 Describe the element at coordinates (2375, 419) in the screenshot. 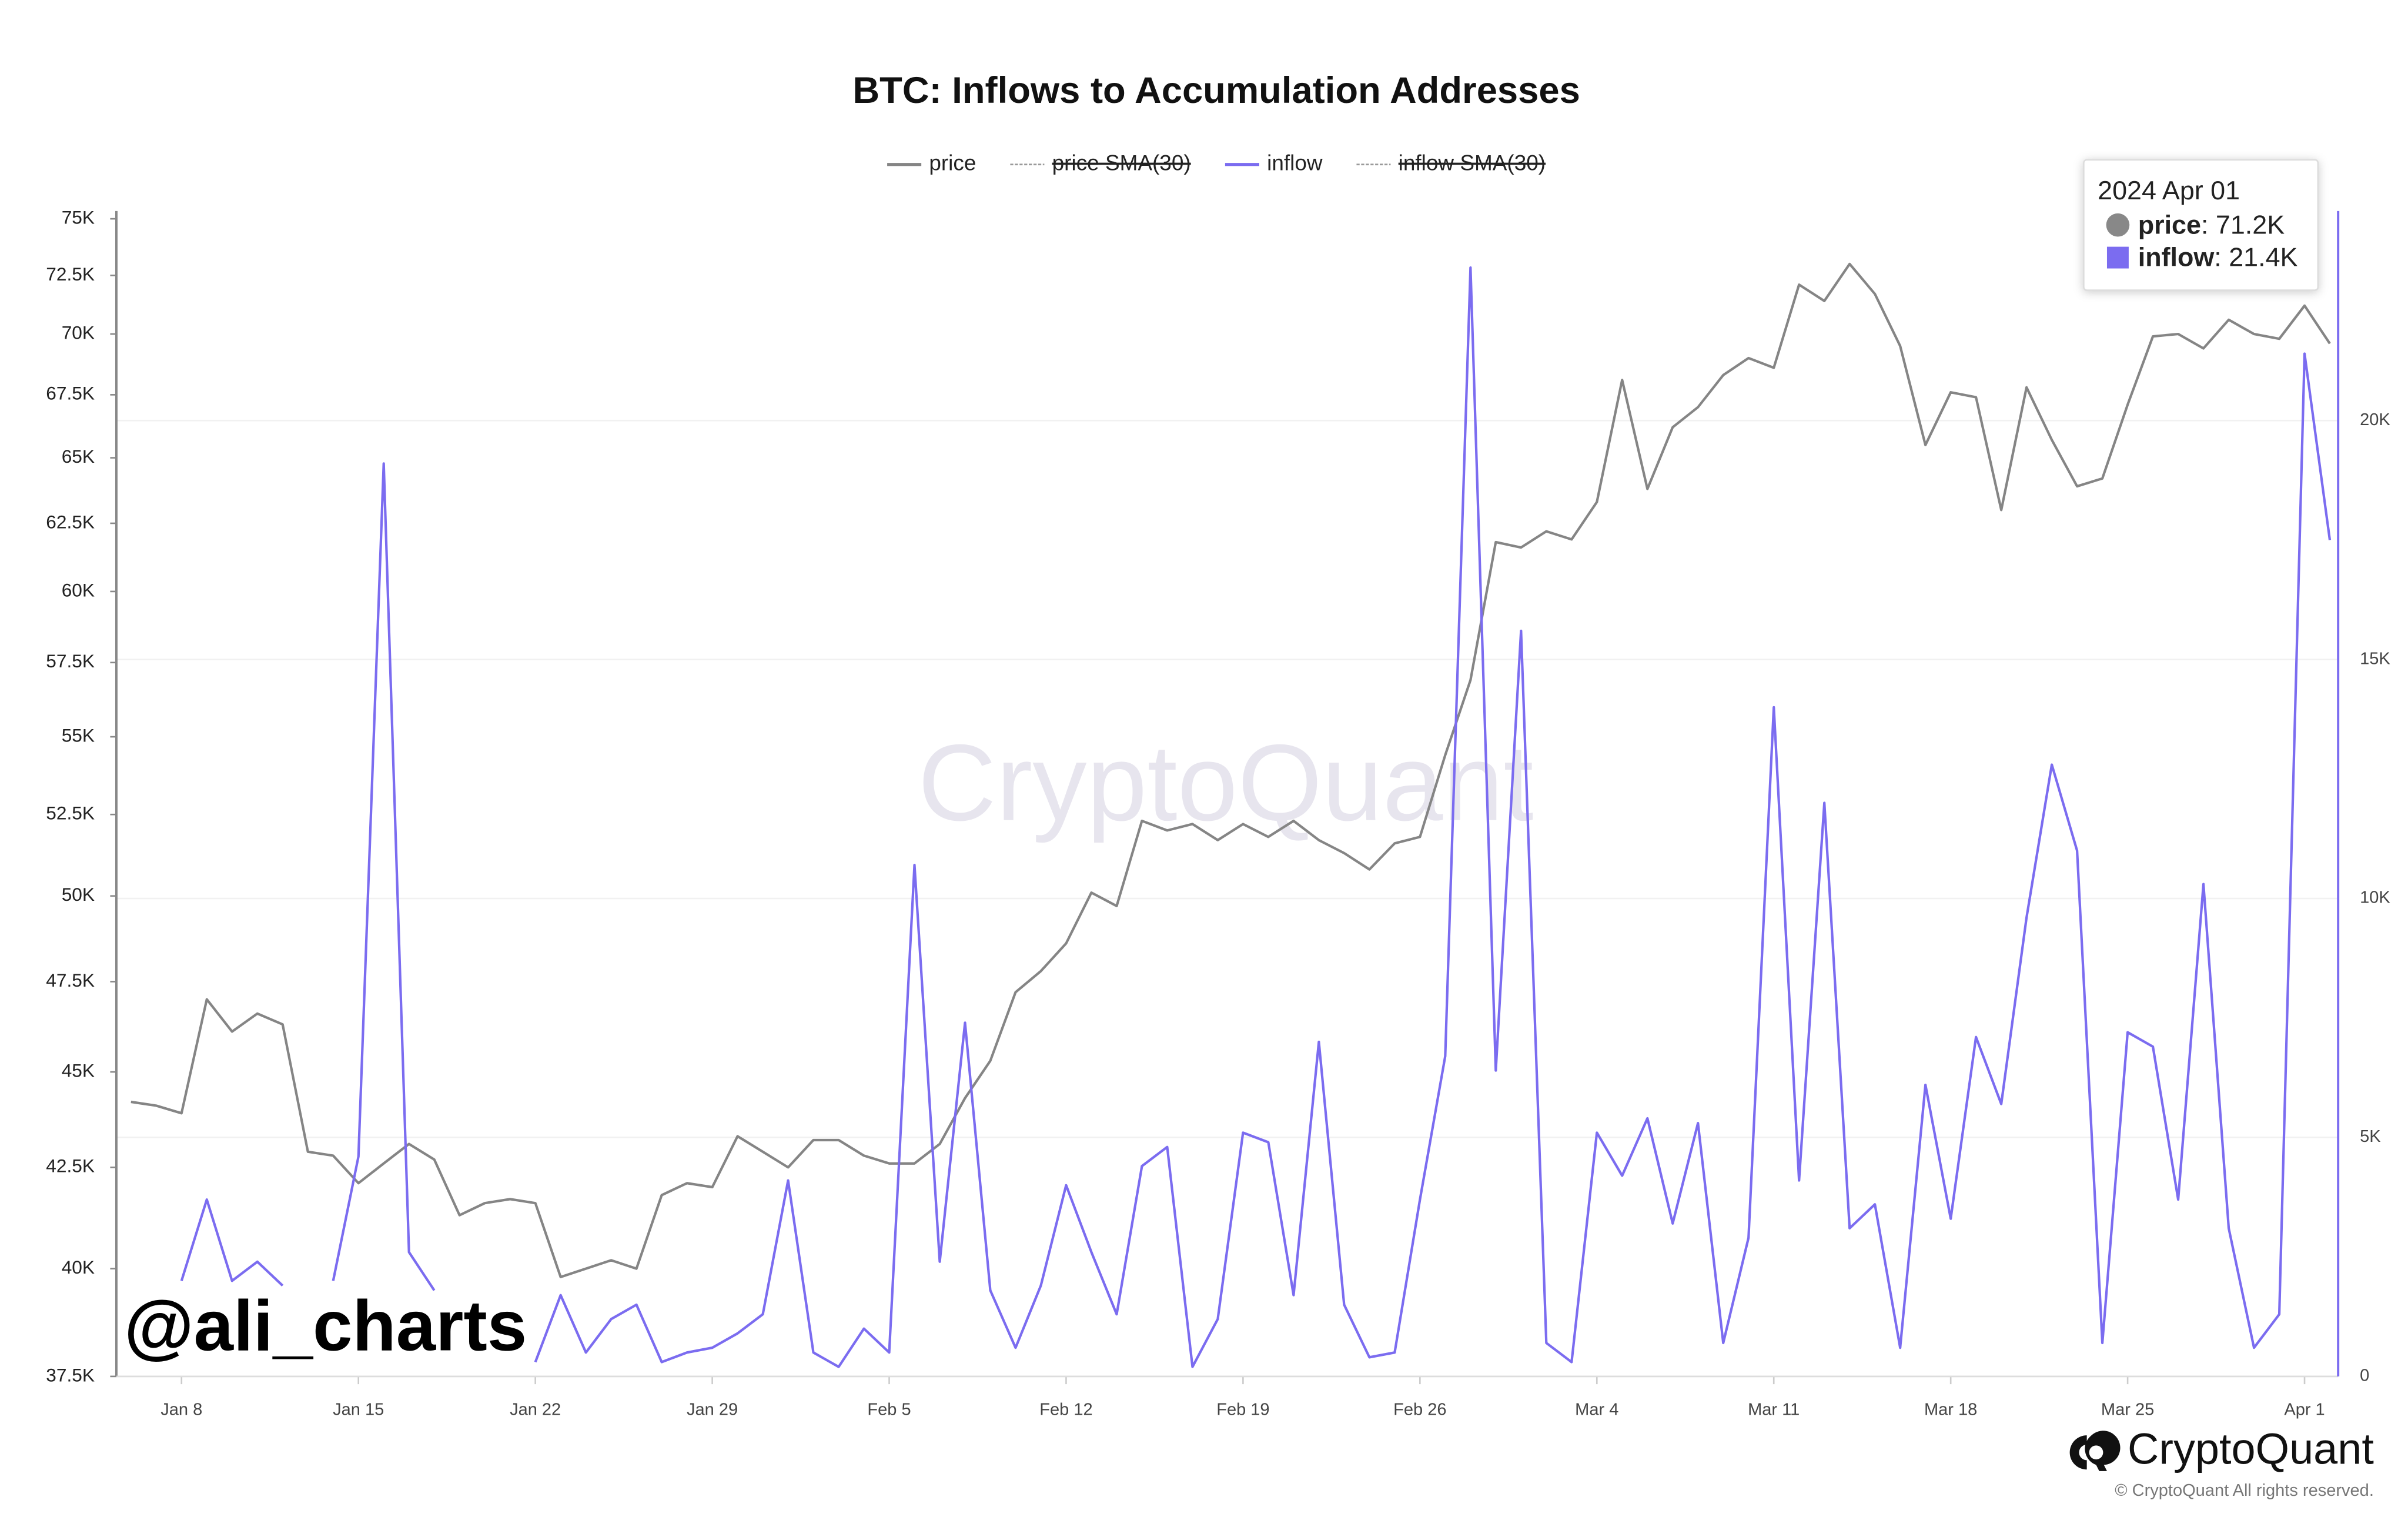

I see `y2-tick-label: 20K` at that location.